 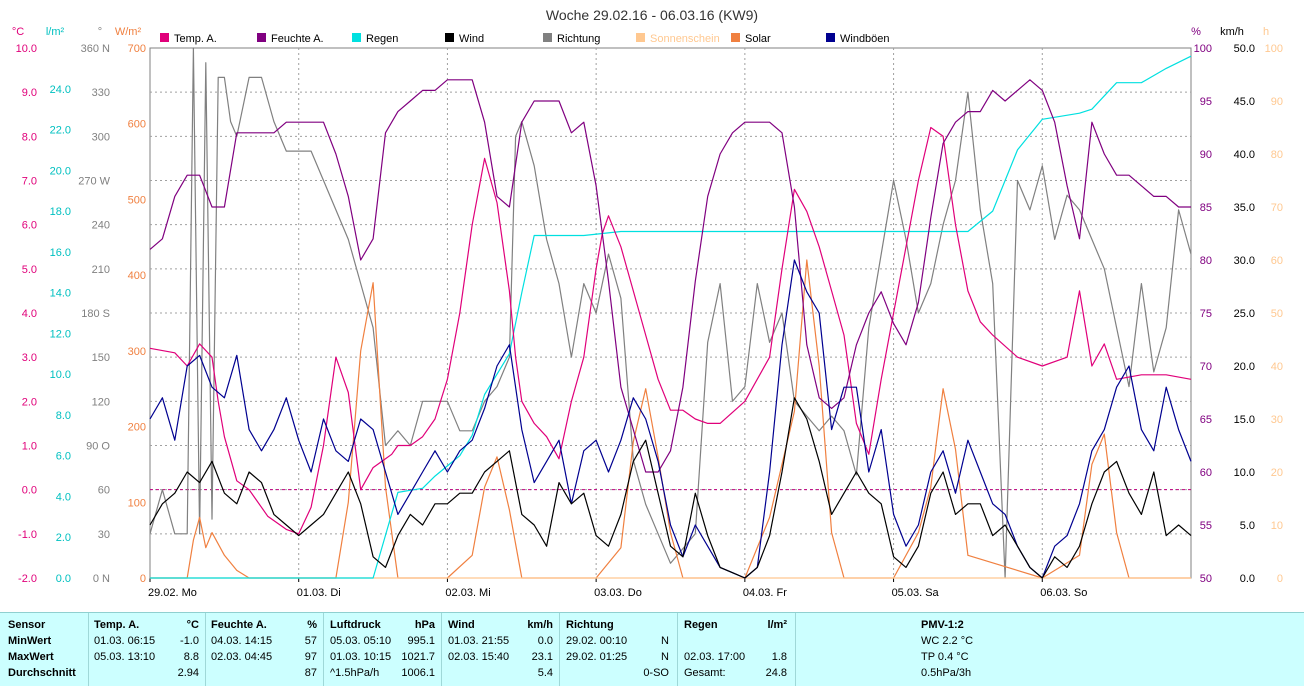 I want to click on tick-sunshine-5: 50, so click(x=1277, y=314).